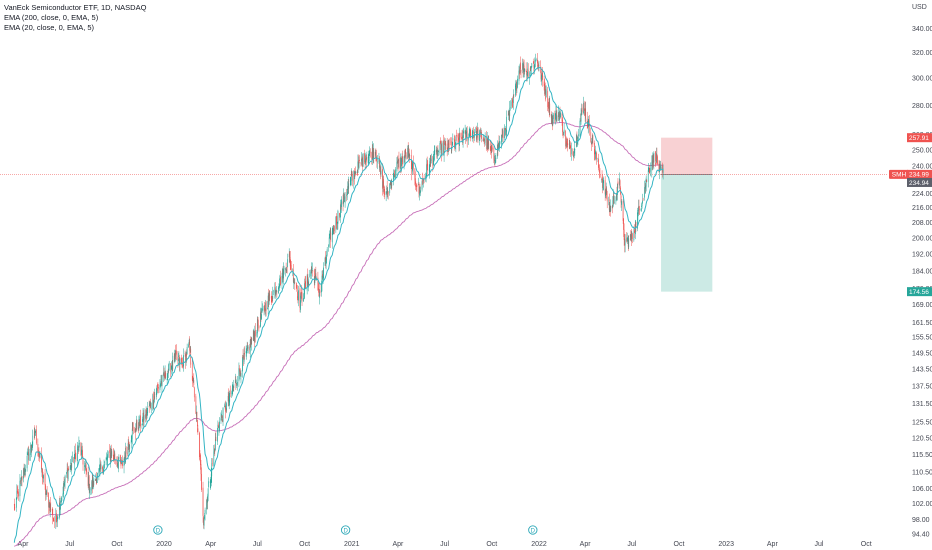  What do you see at coordinates (922, 305) in the screenshot?
I see `y-tick-label: 169.00` at bounding box center [922, 305].